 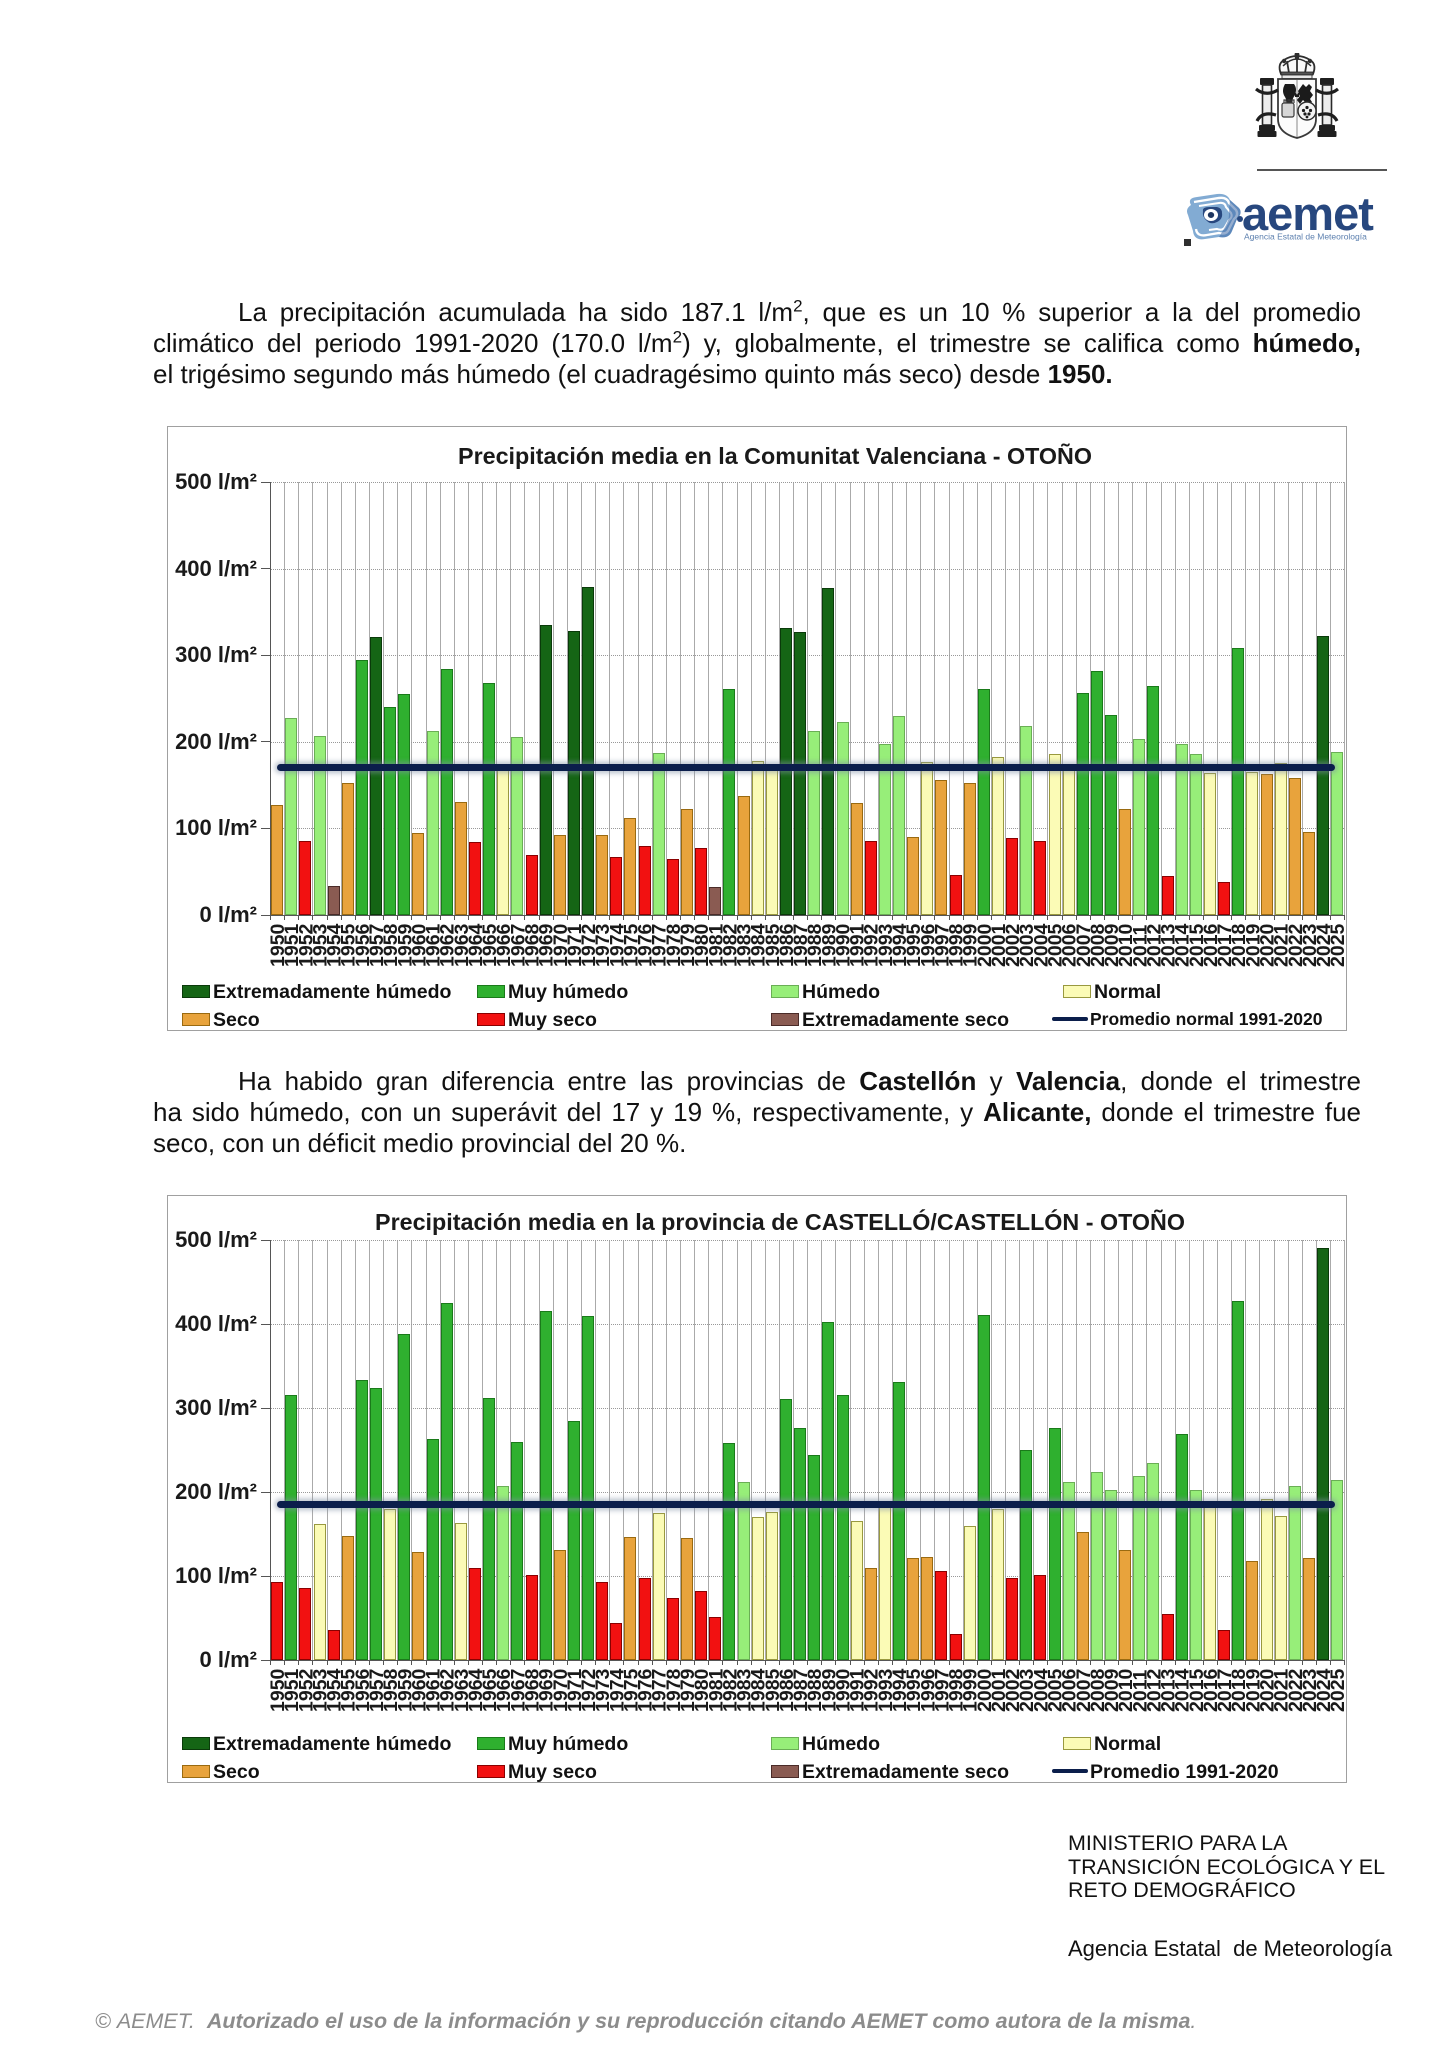 I want to click on svg-text: 1993, so click(x=886, y=945).